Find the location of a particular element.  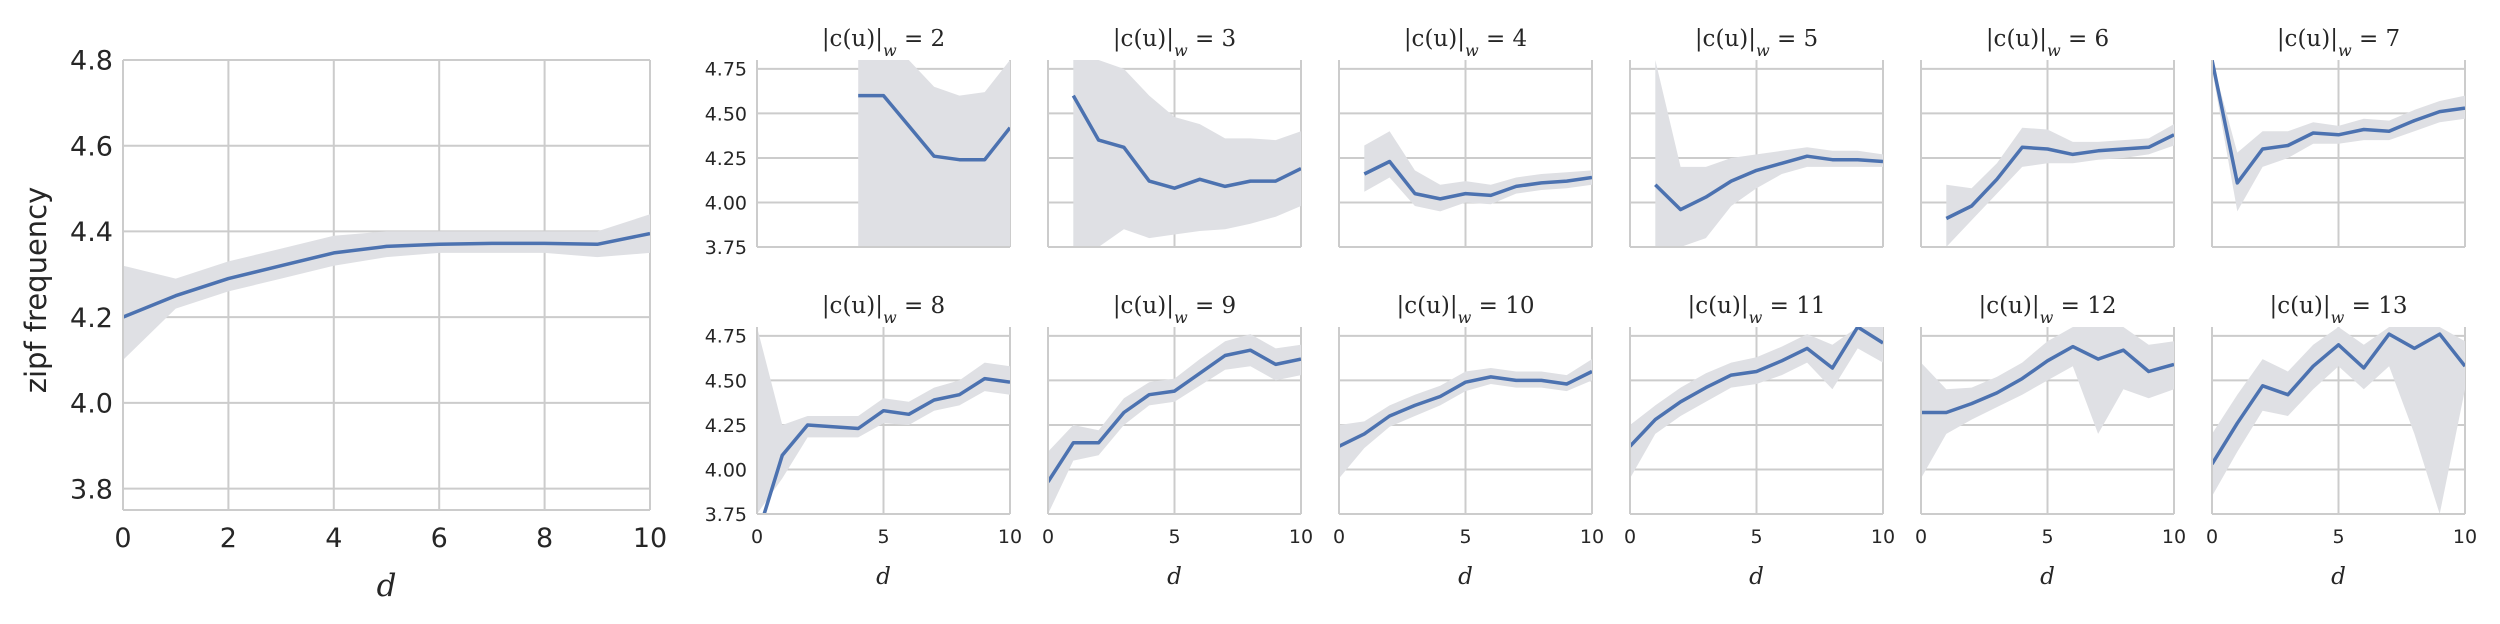

panel-11-series-line is located at coordinates (2047, 379).